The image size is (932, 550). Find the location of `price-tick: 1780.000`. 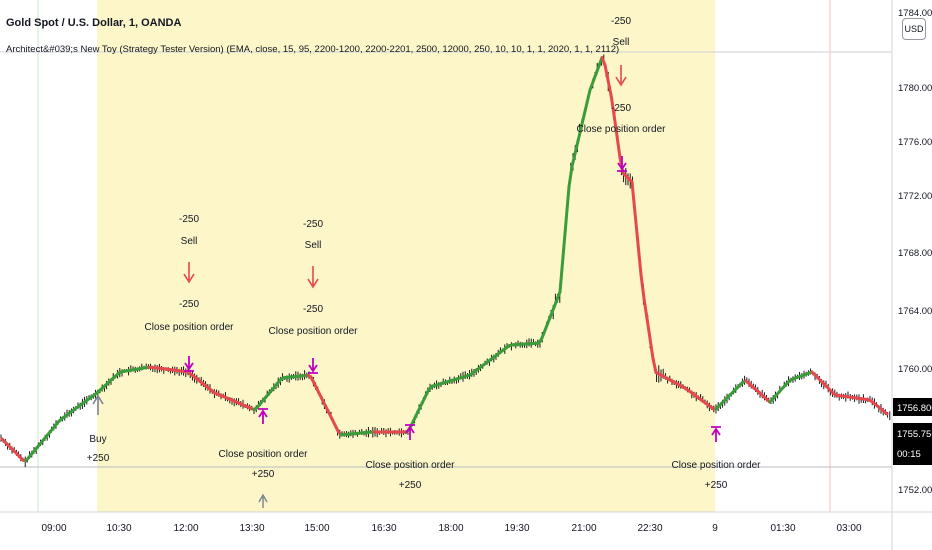

price-tick: 1780.000 is located at coordinates (915, 88).